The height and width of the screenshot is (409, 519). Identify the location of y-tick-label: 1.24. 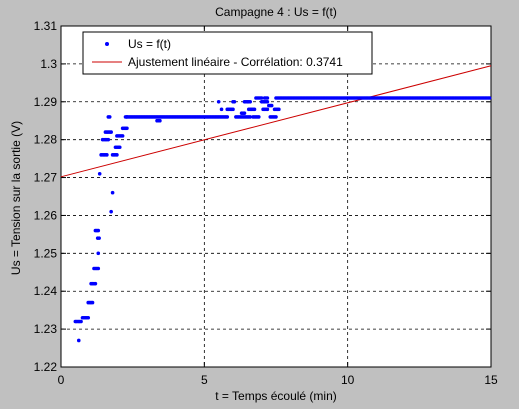
(46, 291).